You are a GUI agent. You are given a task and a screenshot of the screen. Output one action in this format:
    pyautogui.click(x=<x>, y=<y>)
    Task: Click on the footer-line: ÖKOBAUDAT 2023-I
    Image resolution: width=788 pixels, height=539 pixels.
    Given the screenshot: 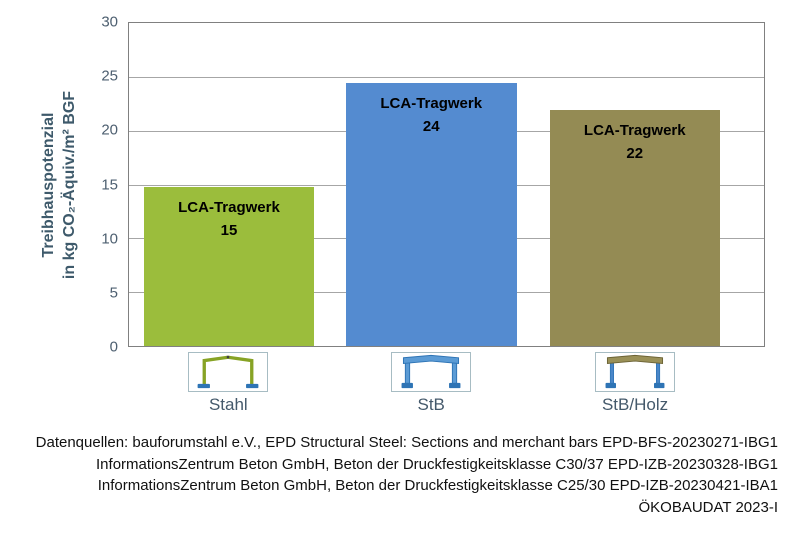 What is the action you would take?
    pyautogui.click(x=708, y=507)
    